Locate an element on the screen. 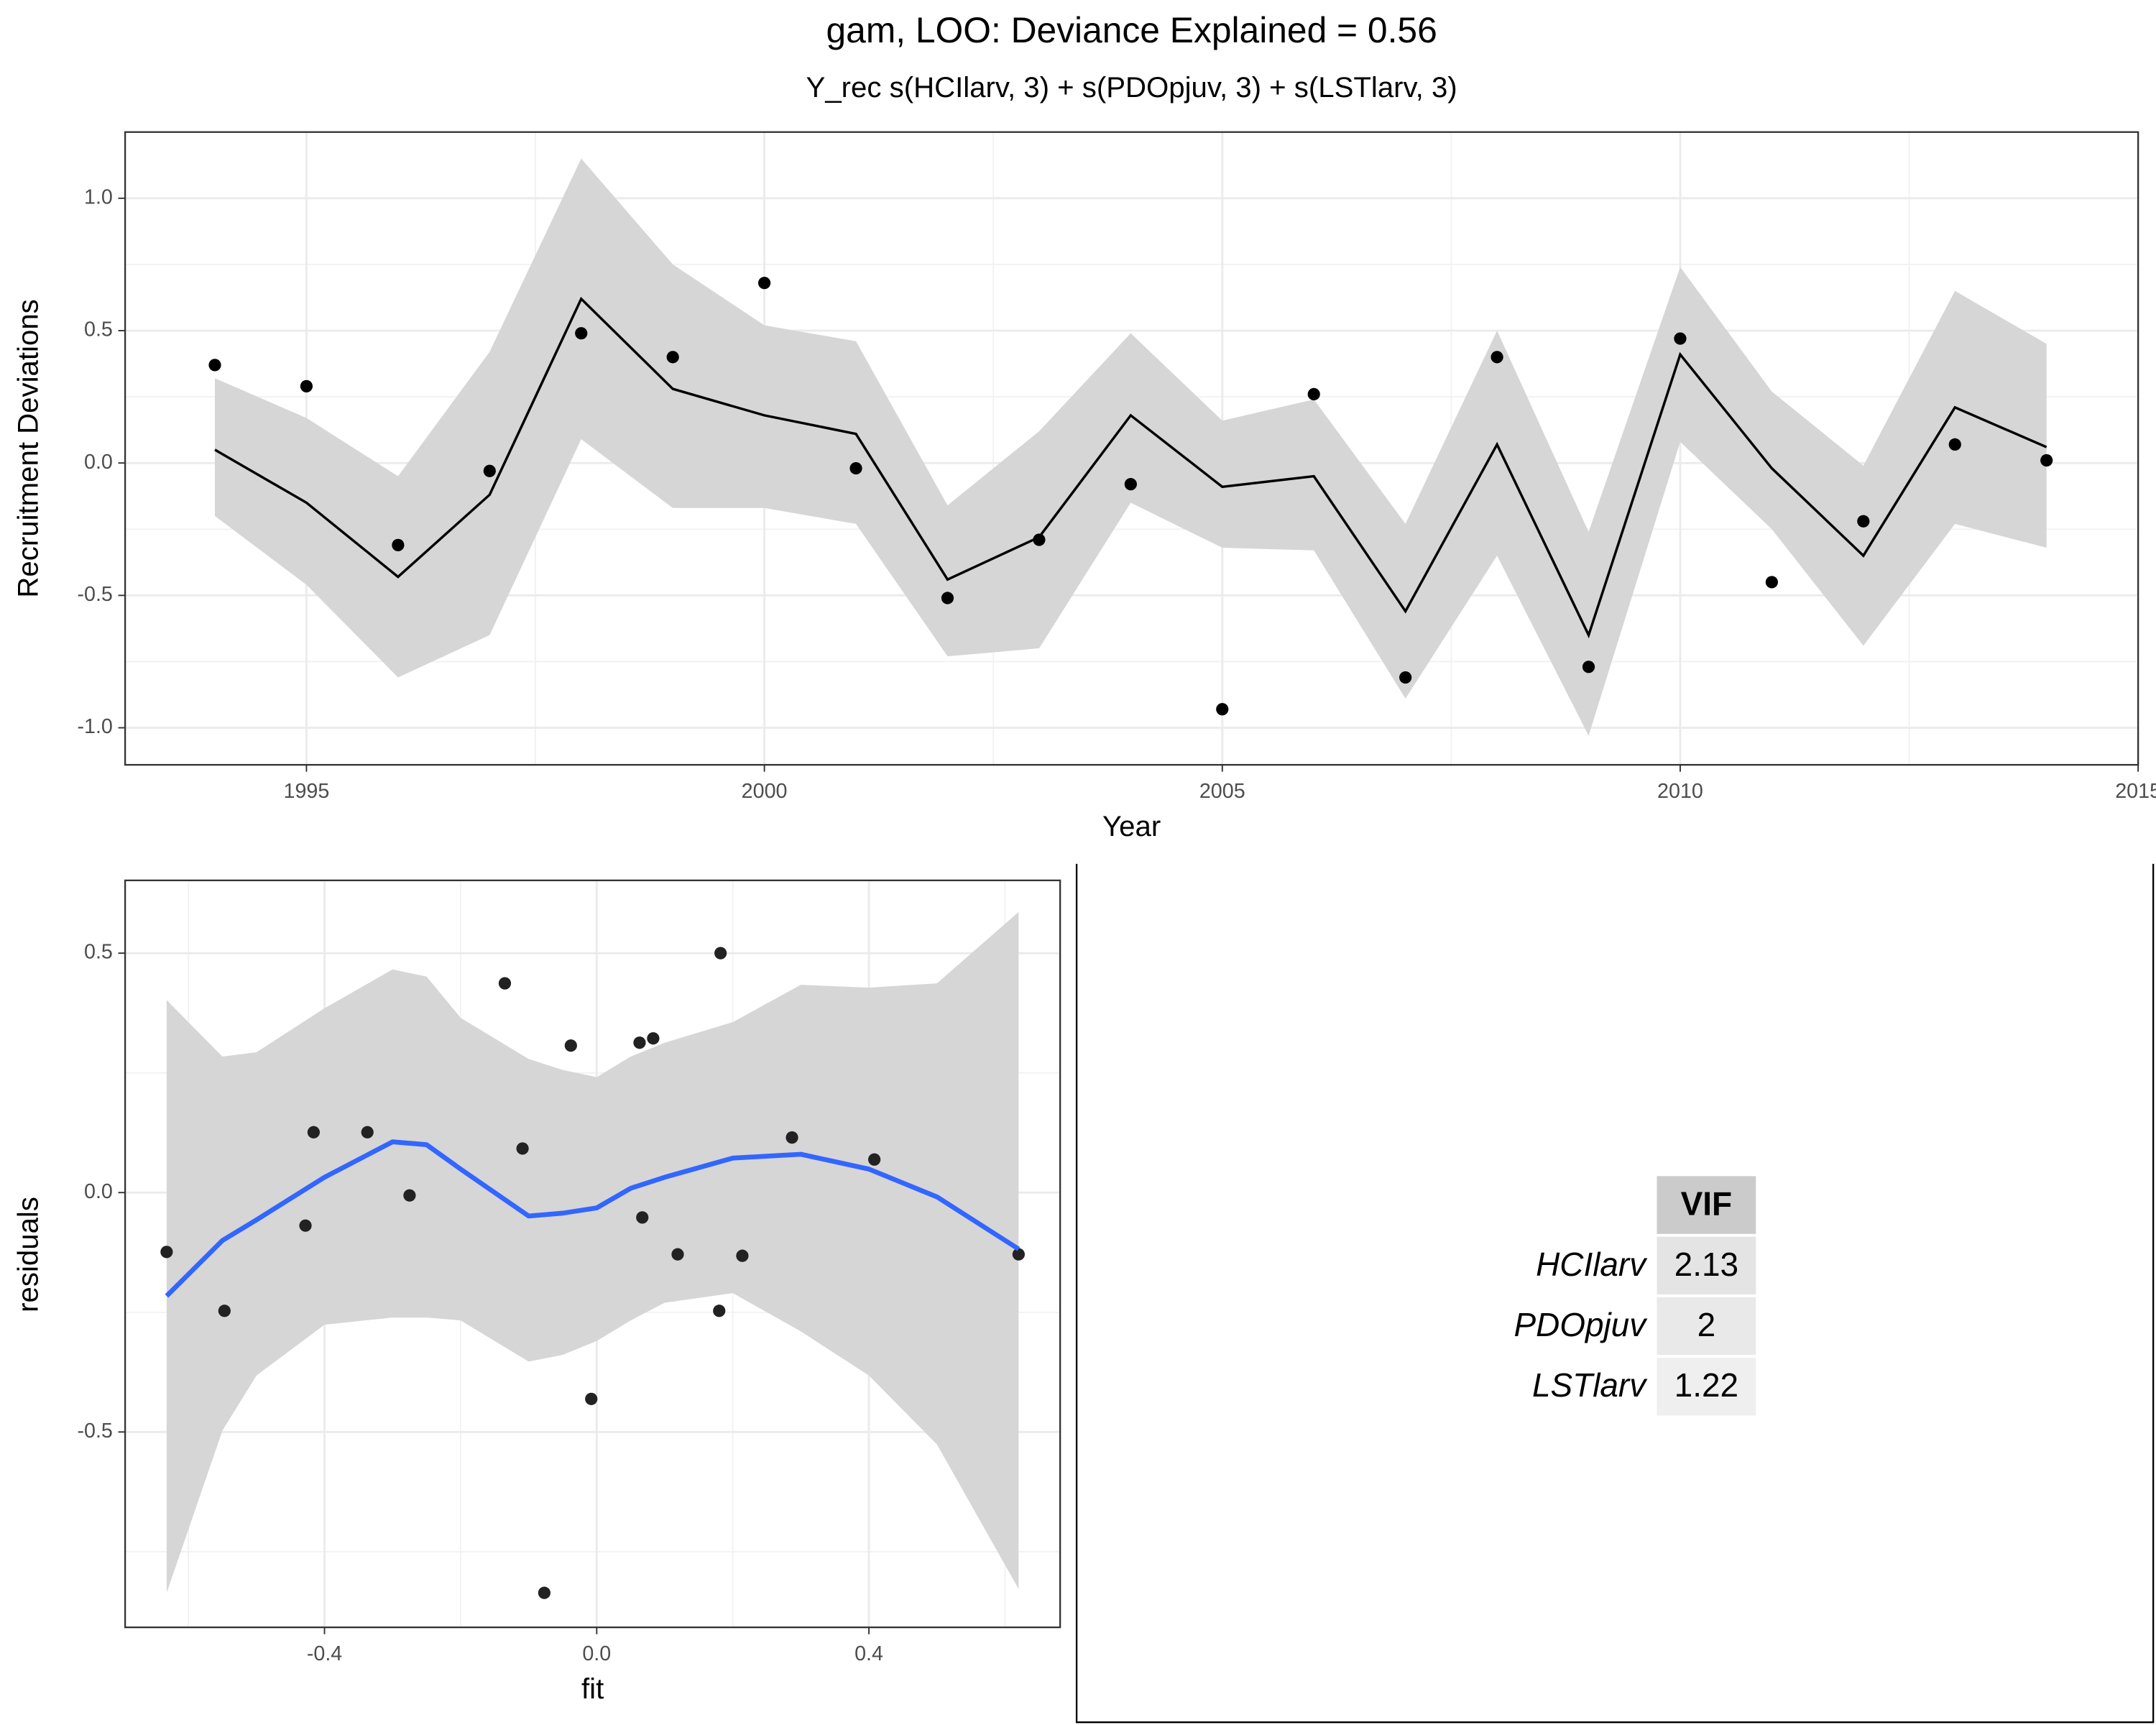  x-tick-label: 2005 is located at coordinates (1222, 791).